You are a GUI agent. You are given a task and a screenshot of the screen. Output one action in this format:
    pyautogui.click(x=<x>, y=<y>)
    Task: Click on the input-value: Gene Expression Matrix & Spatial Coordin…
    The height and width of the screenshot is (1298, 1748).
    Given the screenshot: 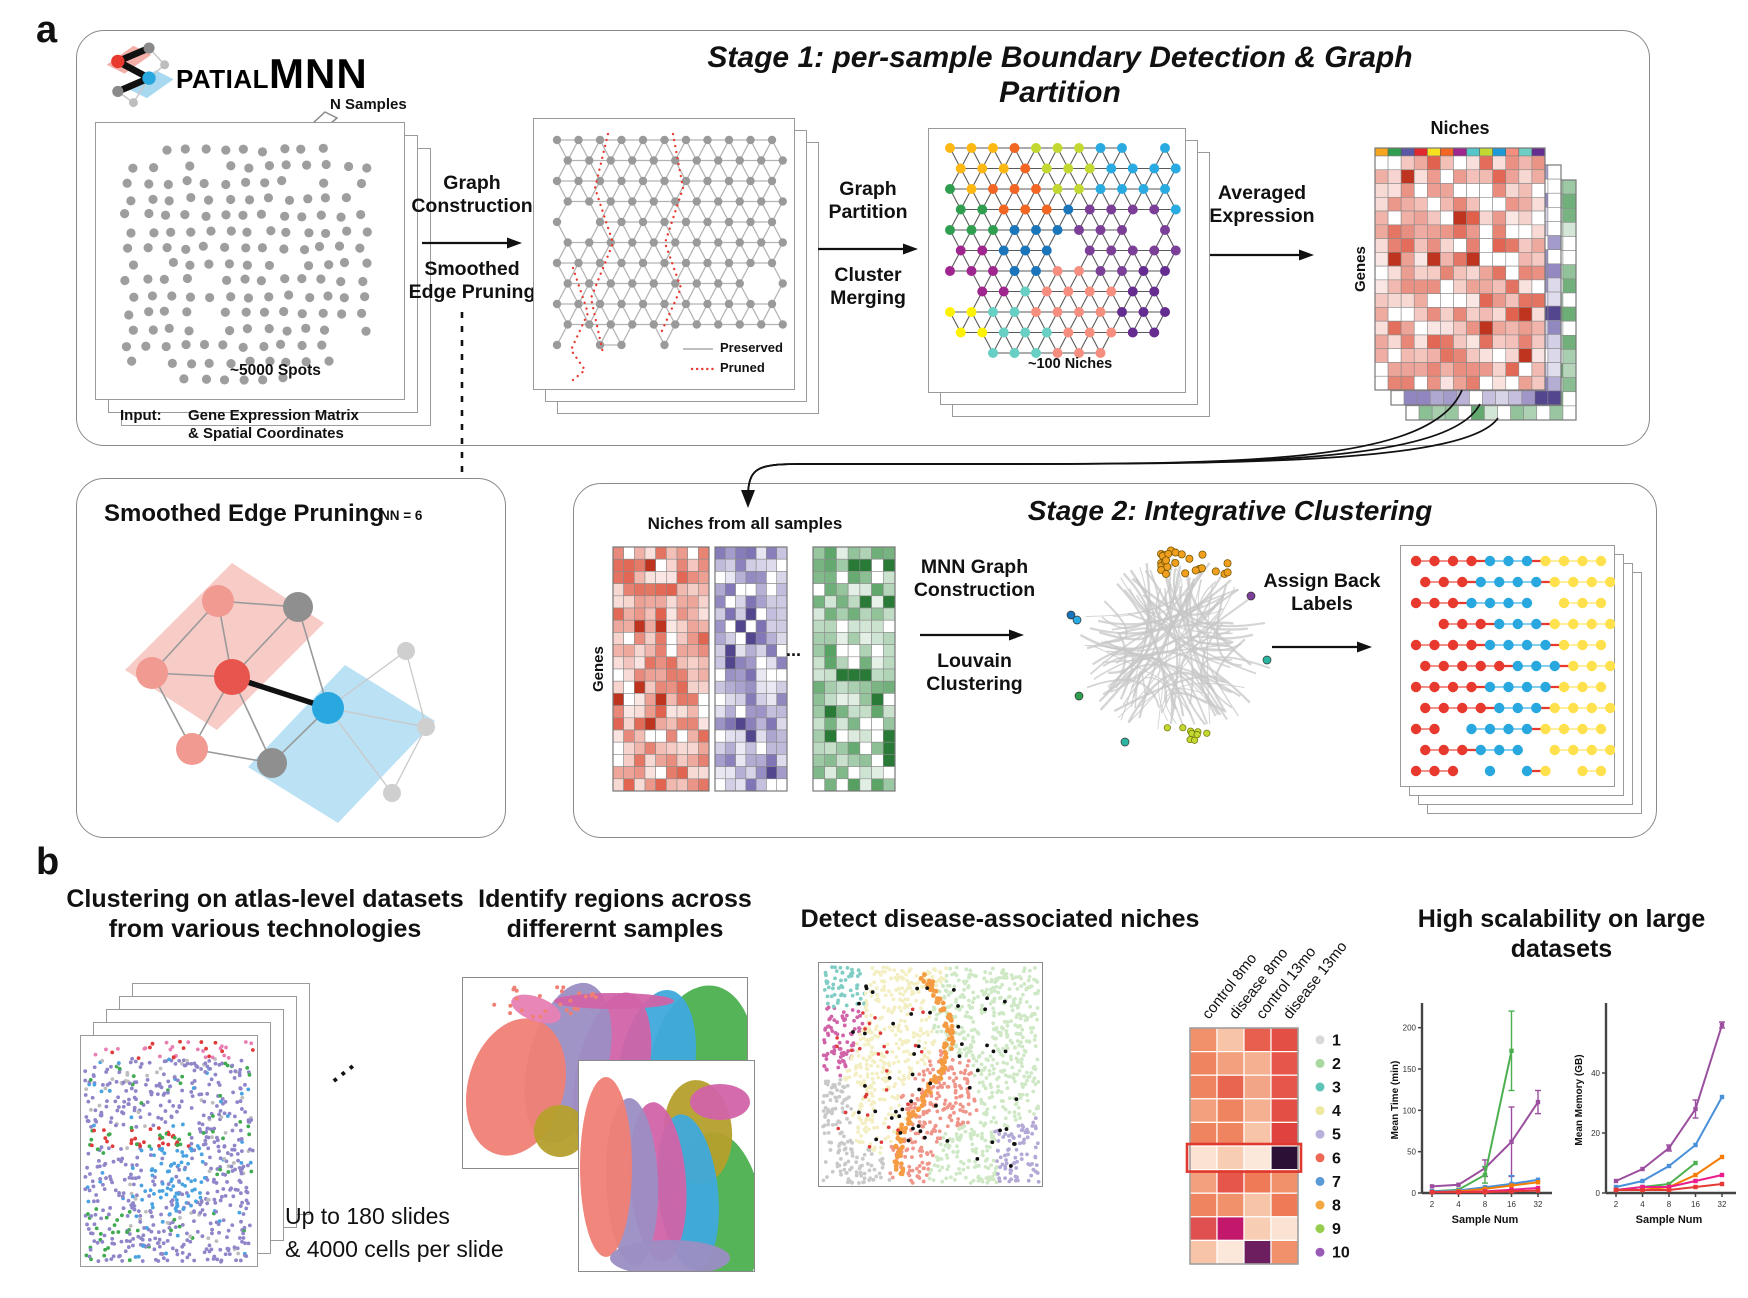 What is the action you would take?
    pyautogui.click(x=273, y=424)
    